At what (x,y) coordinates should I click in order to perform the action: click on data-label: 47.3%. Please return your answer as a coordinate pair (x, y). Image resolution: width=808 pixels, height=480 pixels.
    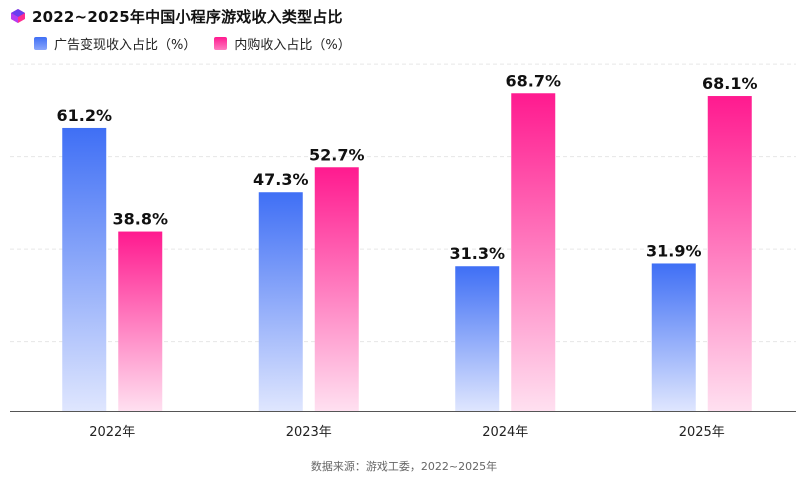
    Looking at the image, I should click on (281, 179).